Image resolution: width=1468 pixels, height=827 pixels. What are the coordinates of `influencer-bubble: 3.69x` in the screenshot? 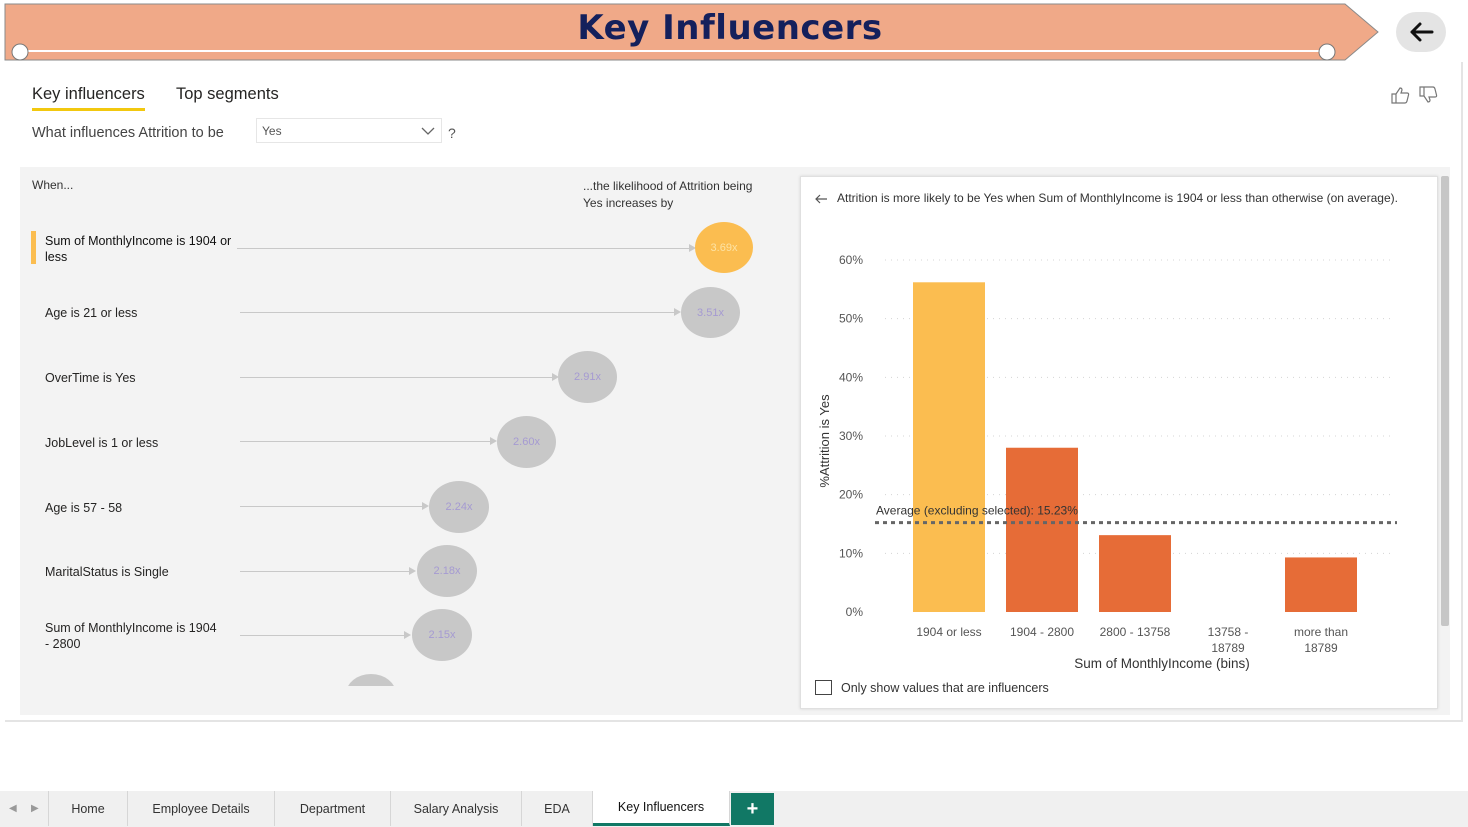 It's located at (724, 247).